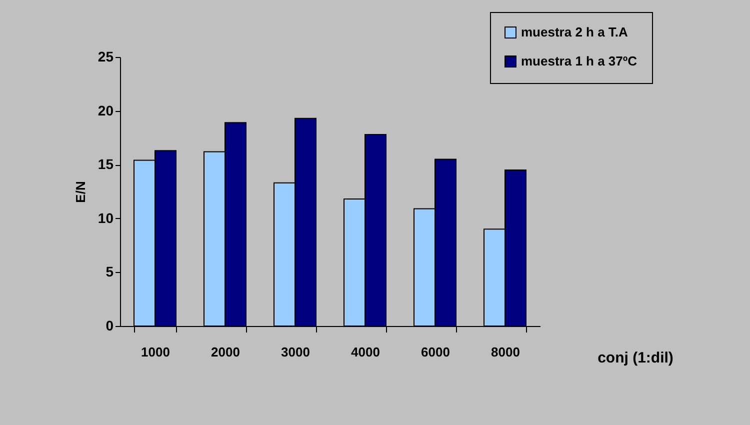 The height and width of the screenshot is (425, 750). I want to click on x-tick-label: 6000, so click(435, 352).